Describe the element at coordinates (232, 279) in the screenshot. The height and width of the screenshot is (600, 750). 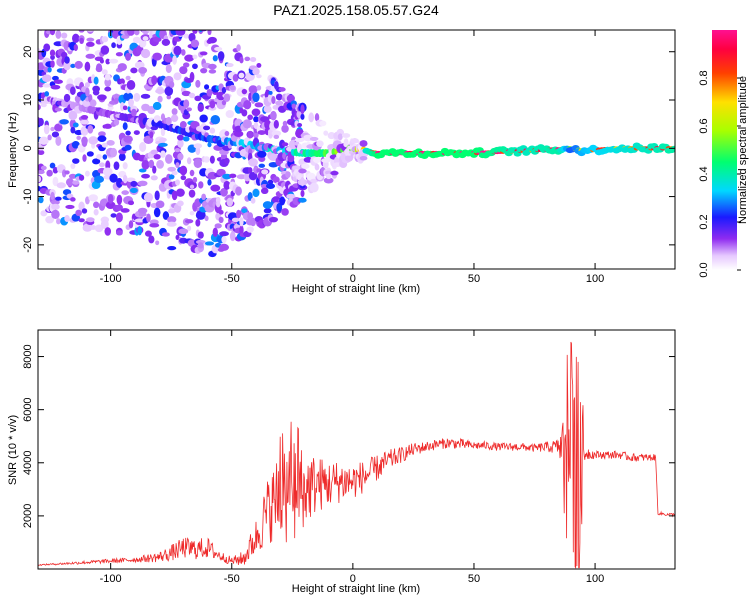
I see `x-tick-label: -50` at that location.